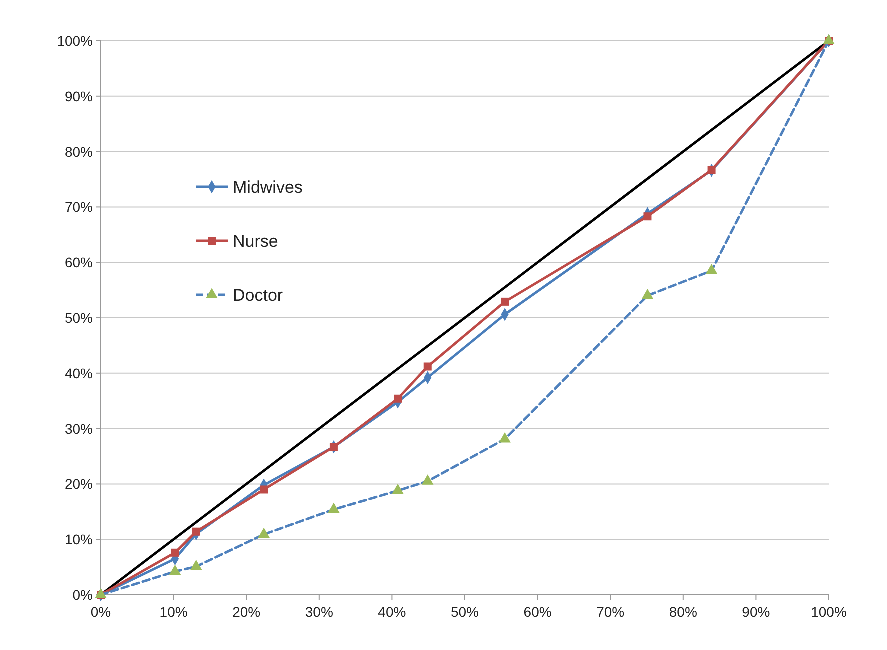 This screenshot has height=650, width=887. I want to click on x-tick-label: 90%, so click(756, 612).